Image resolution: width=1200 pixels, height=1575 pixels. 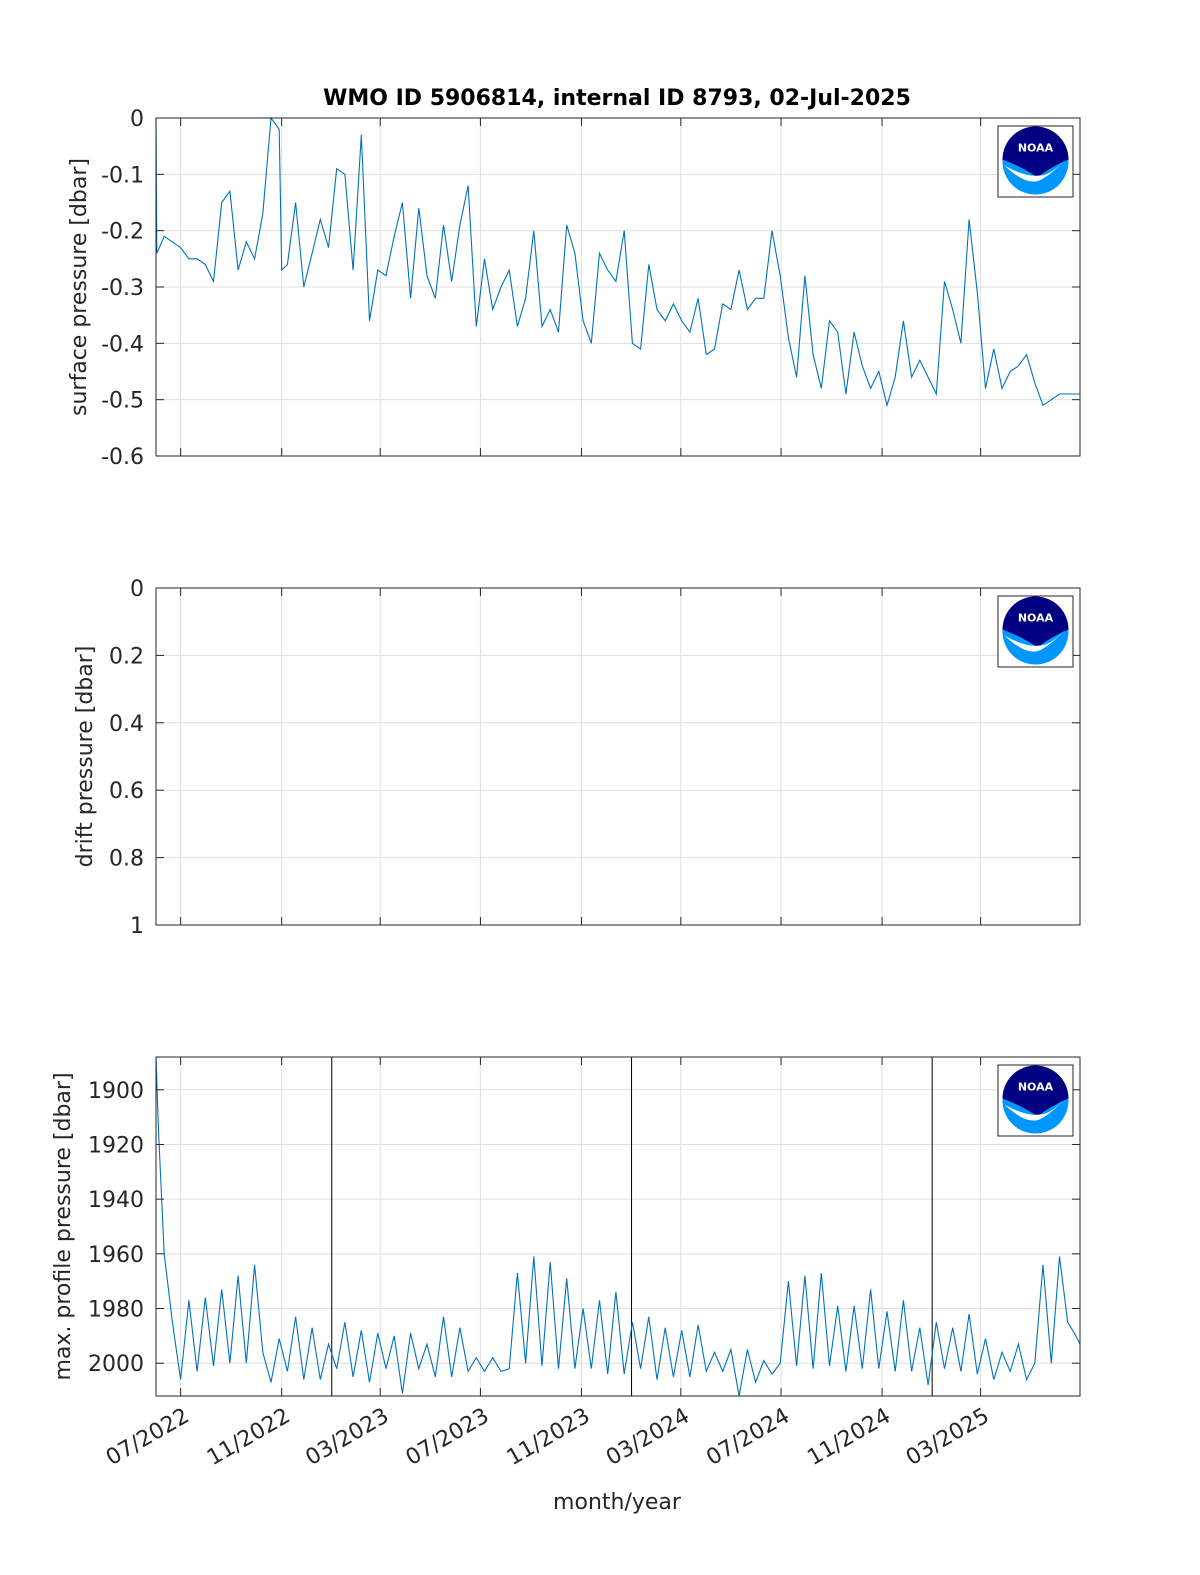 I want to click on ylabel-drift-pressure: drift pressure [dbar], so click(x=85, y=757).